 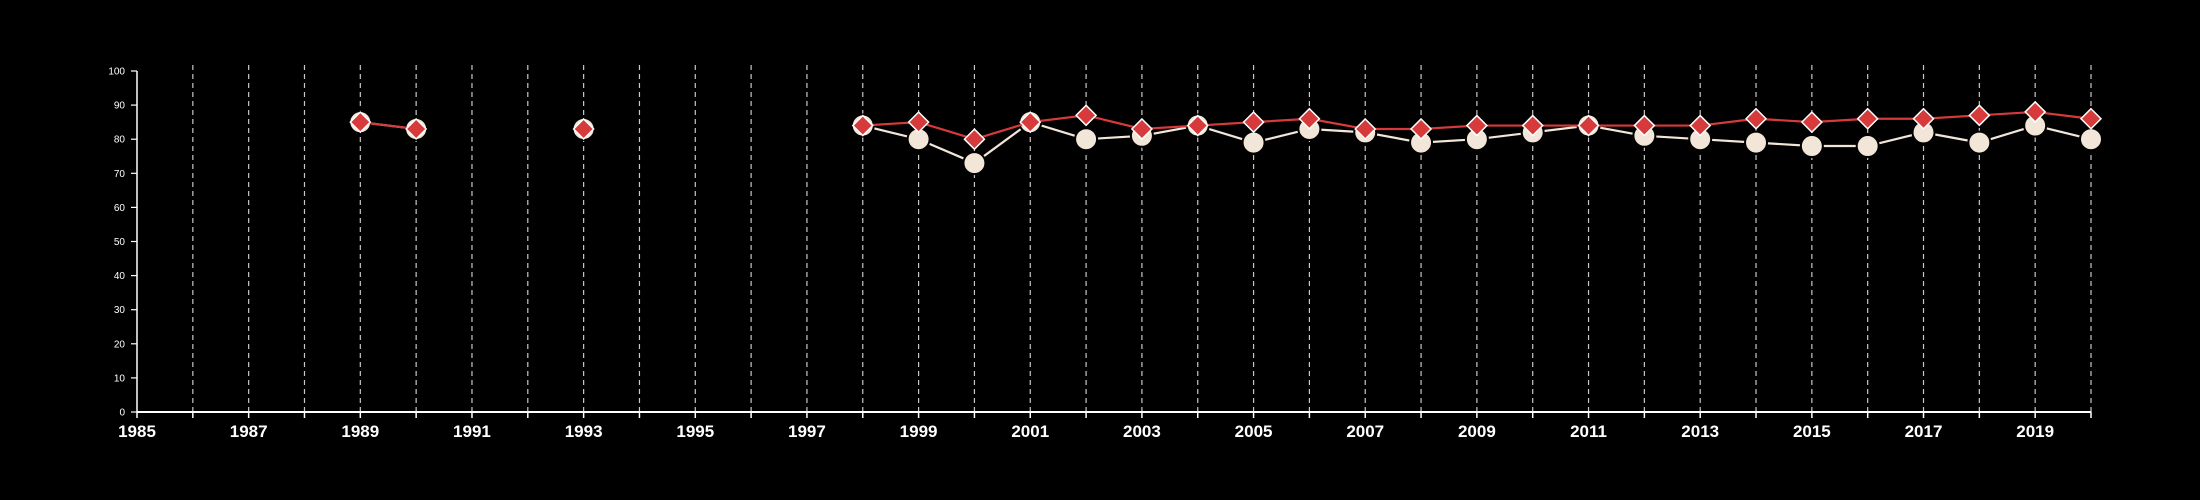 I want to click on y-tick-label: 0, so click(x=122, y=413).